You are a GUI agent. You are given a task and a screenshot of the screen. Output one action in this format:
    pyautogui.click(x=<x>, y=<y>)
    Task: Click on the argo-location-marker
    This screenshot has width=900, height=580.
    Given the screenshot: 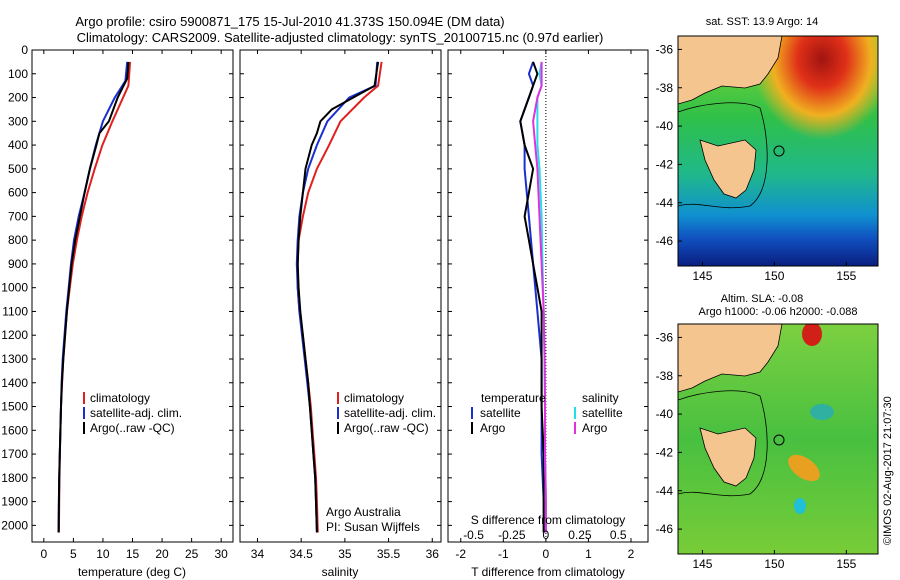 What is the action you would take?
    pyautogui.click(x=779, y=151)
    